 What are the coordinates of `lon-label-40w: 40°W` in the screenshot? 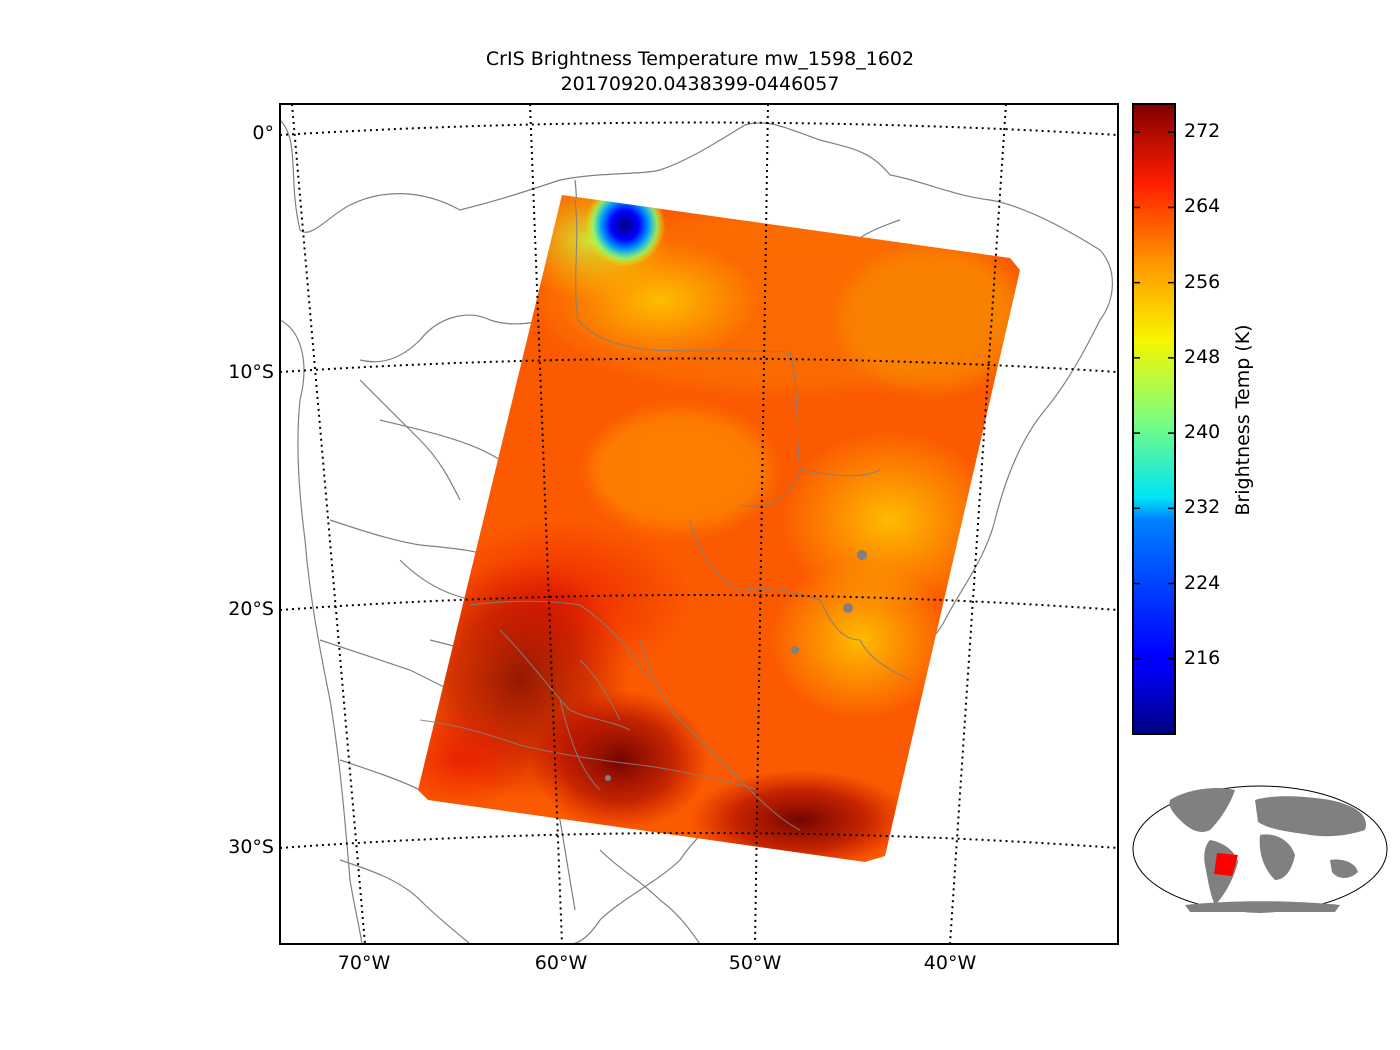 It's located at (950, 963).